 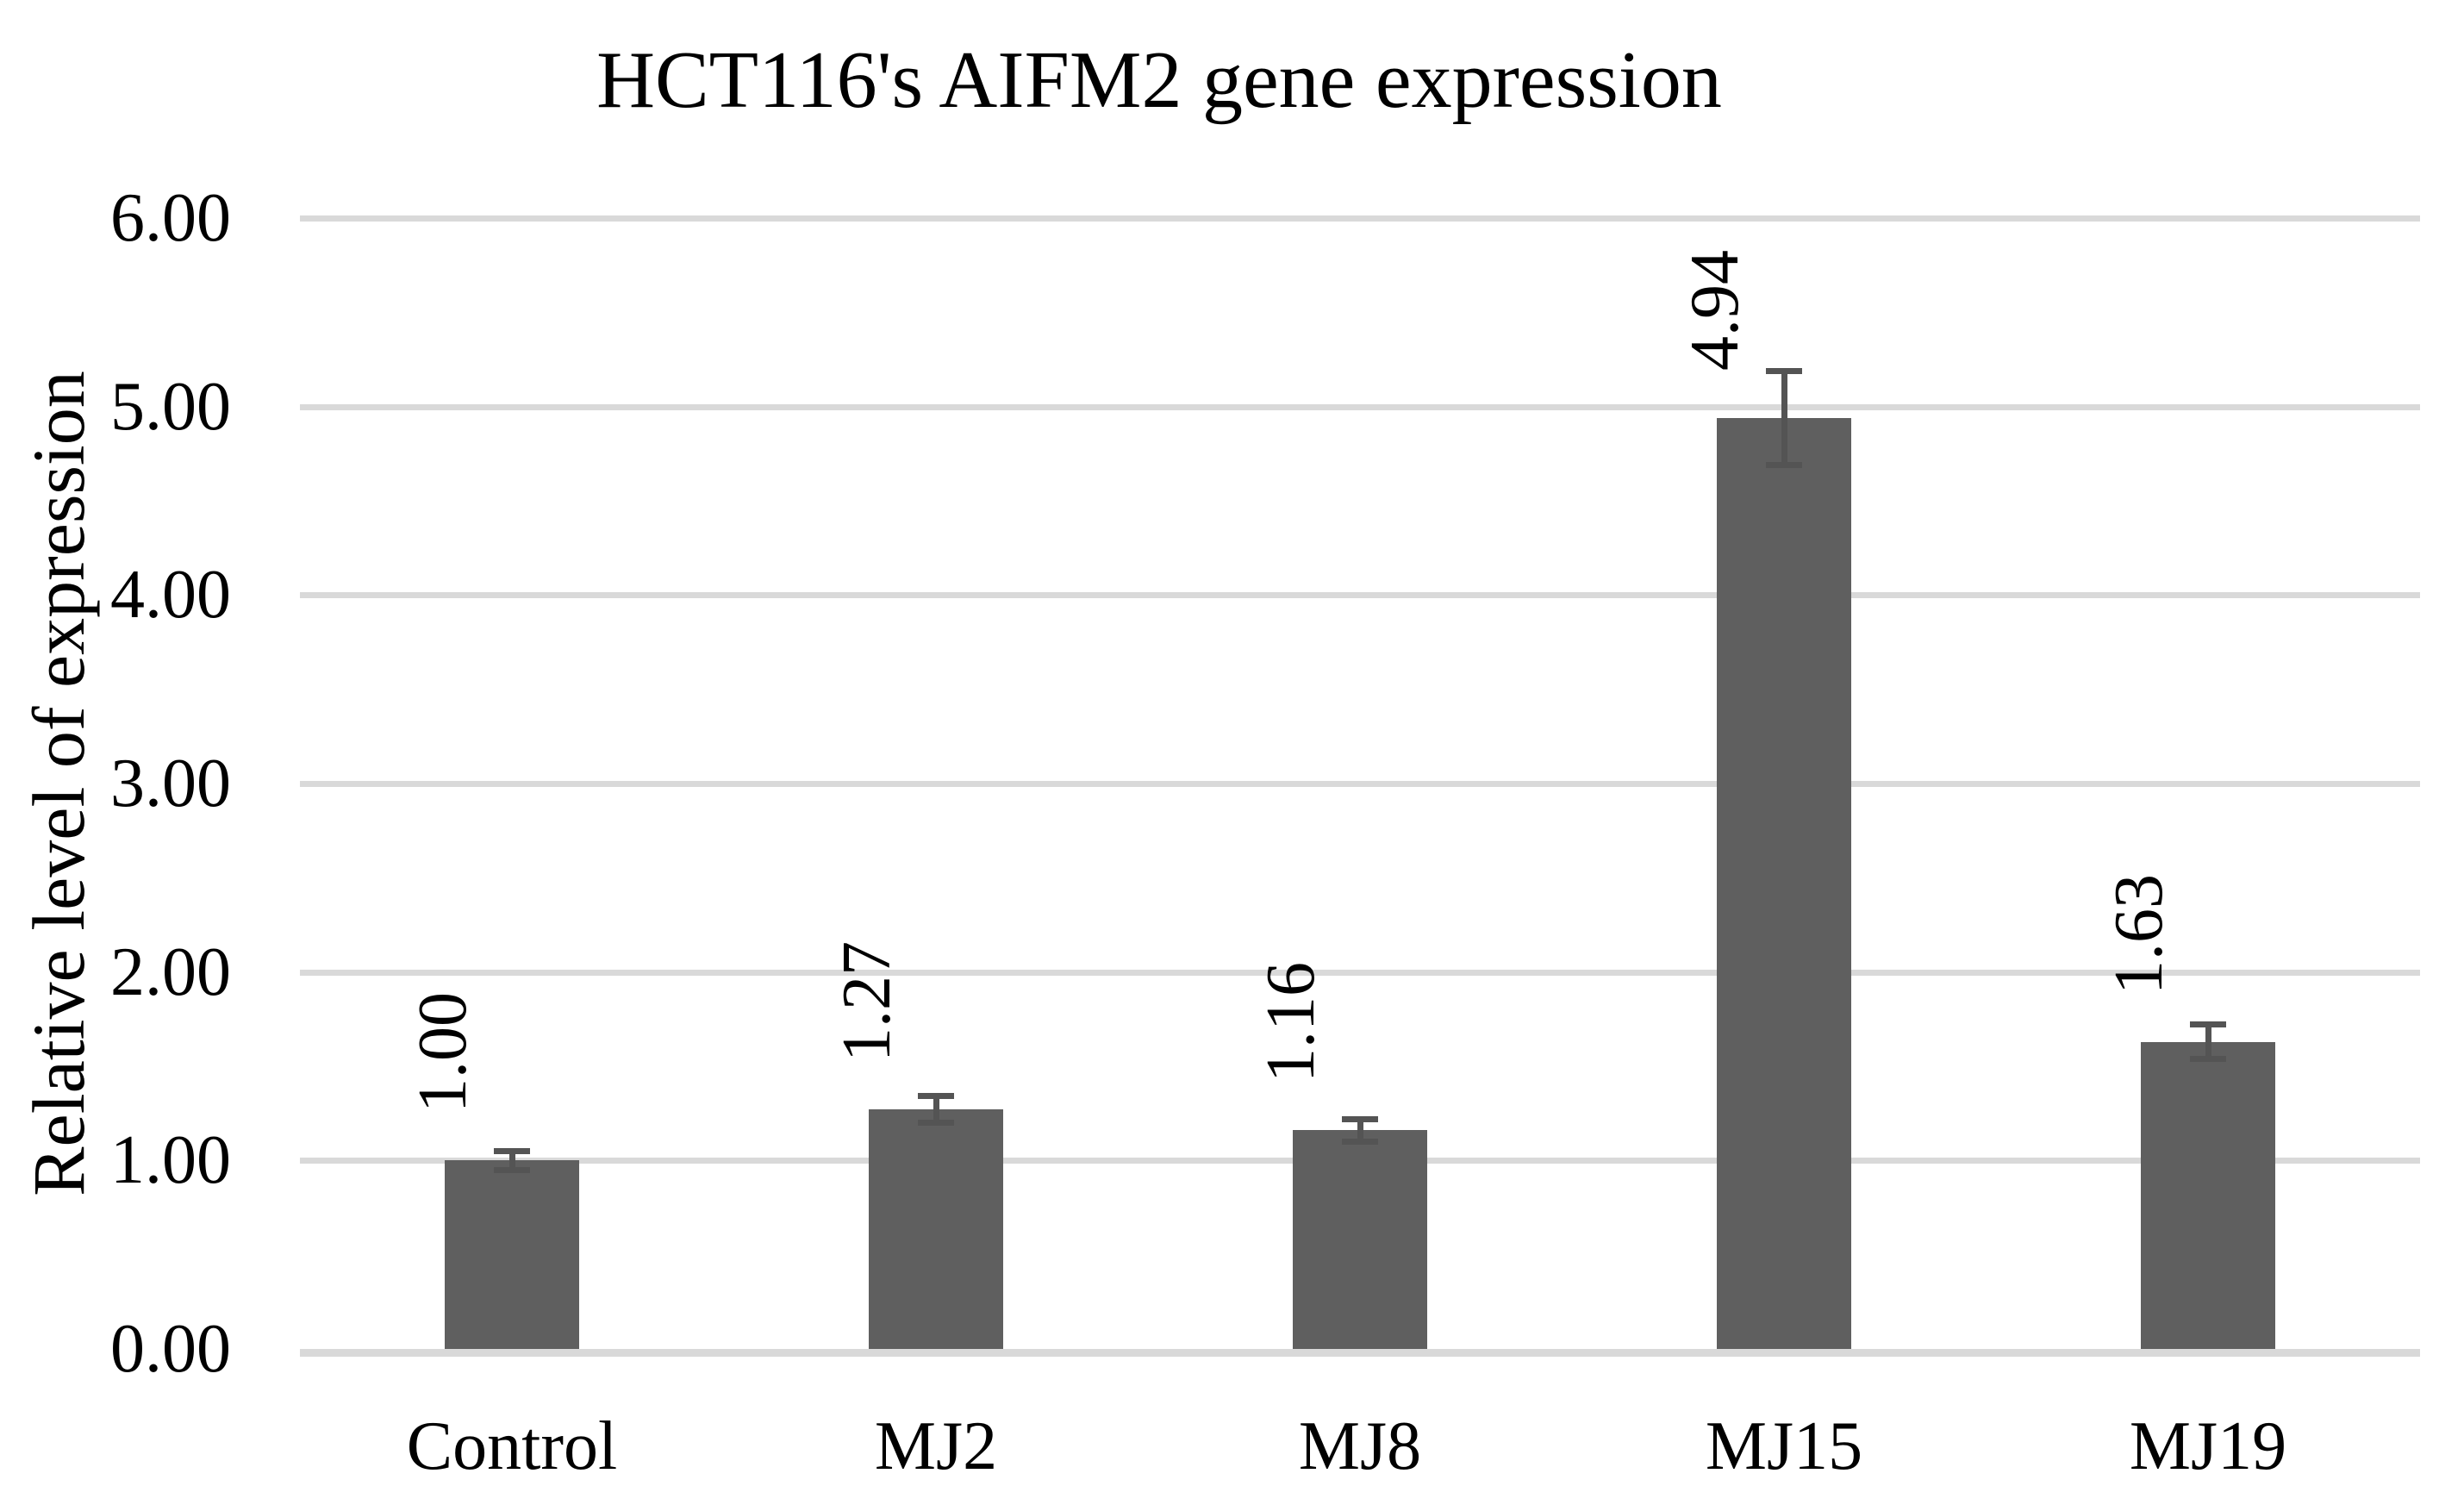 I want to click on y-tick-label: 6.00, so click(x=170, y=218).